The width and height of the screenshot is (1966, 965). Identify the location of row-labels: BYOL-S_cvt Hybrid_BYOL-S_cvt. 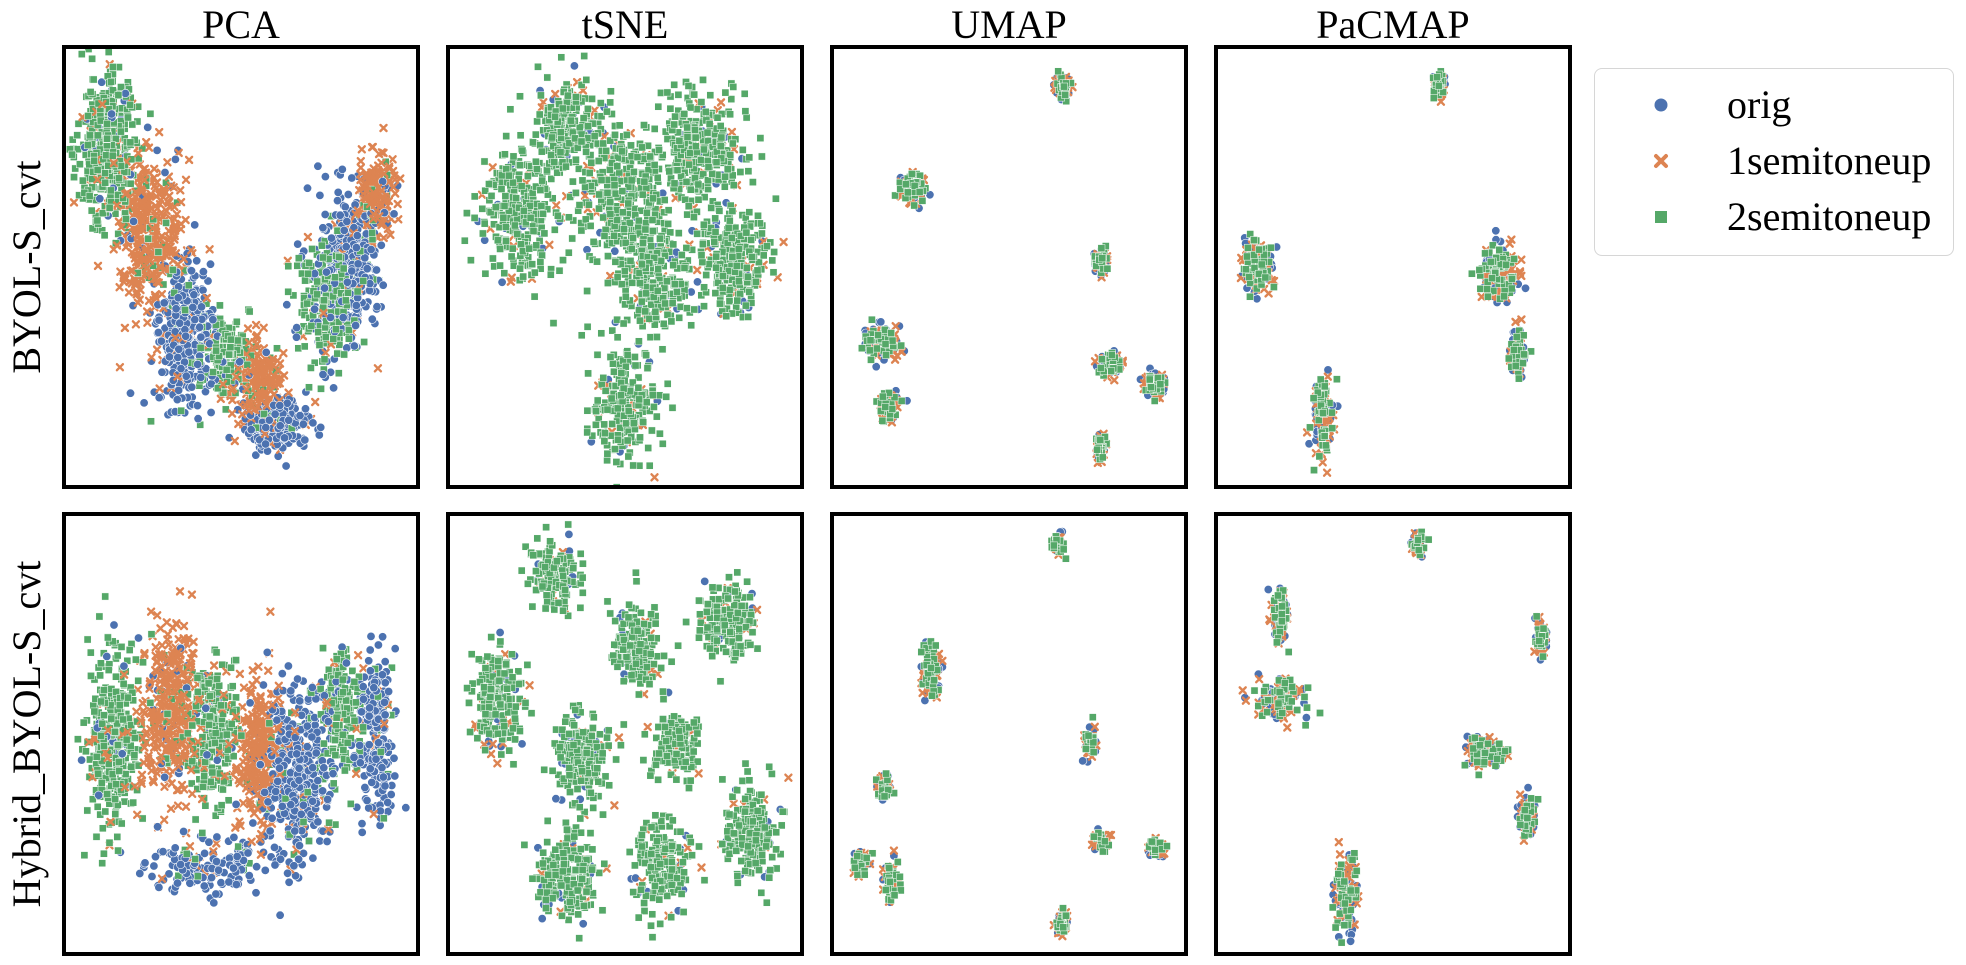
(26, 533).